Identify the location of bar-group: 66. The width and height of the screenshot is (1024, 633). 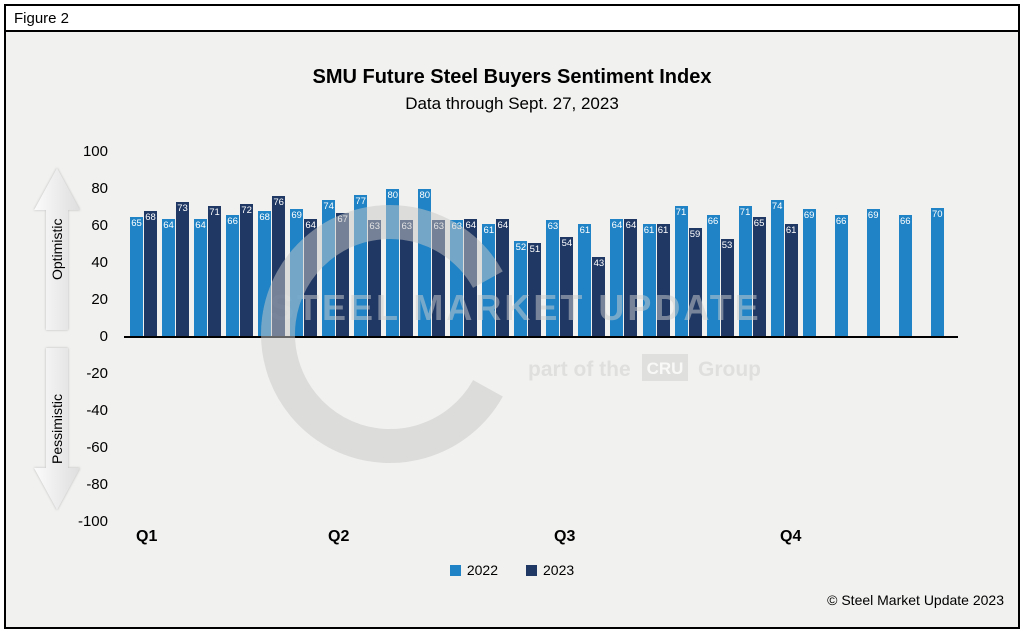
(912, 244).